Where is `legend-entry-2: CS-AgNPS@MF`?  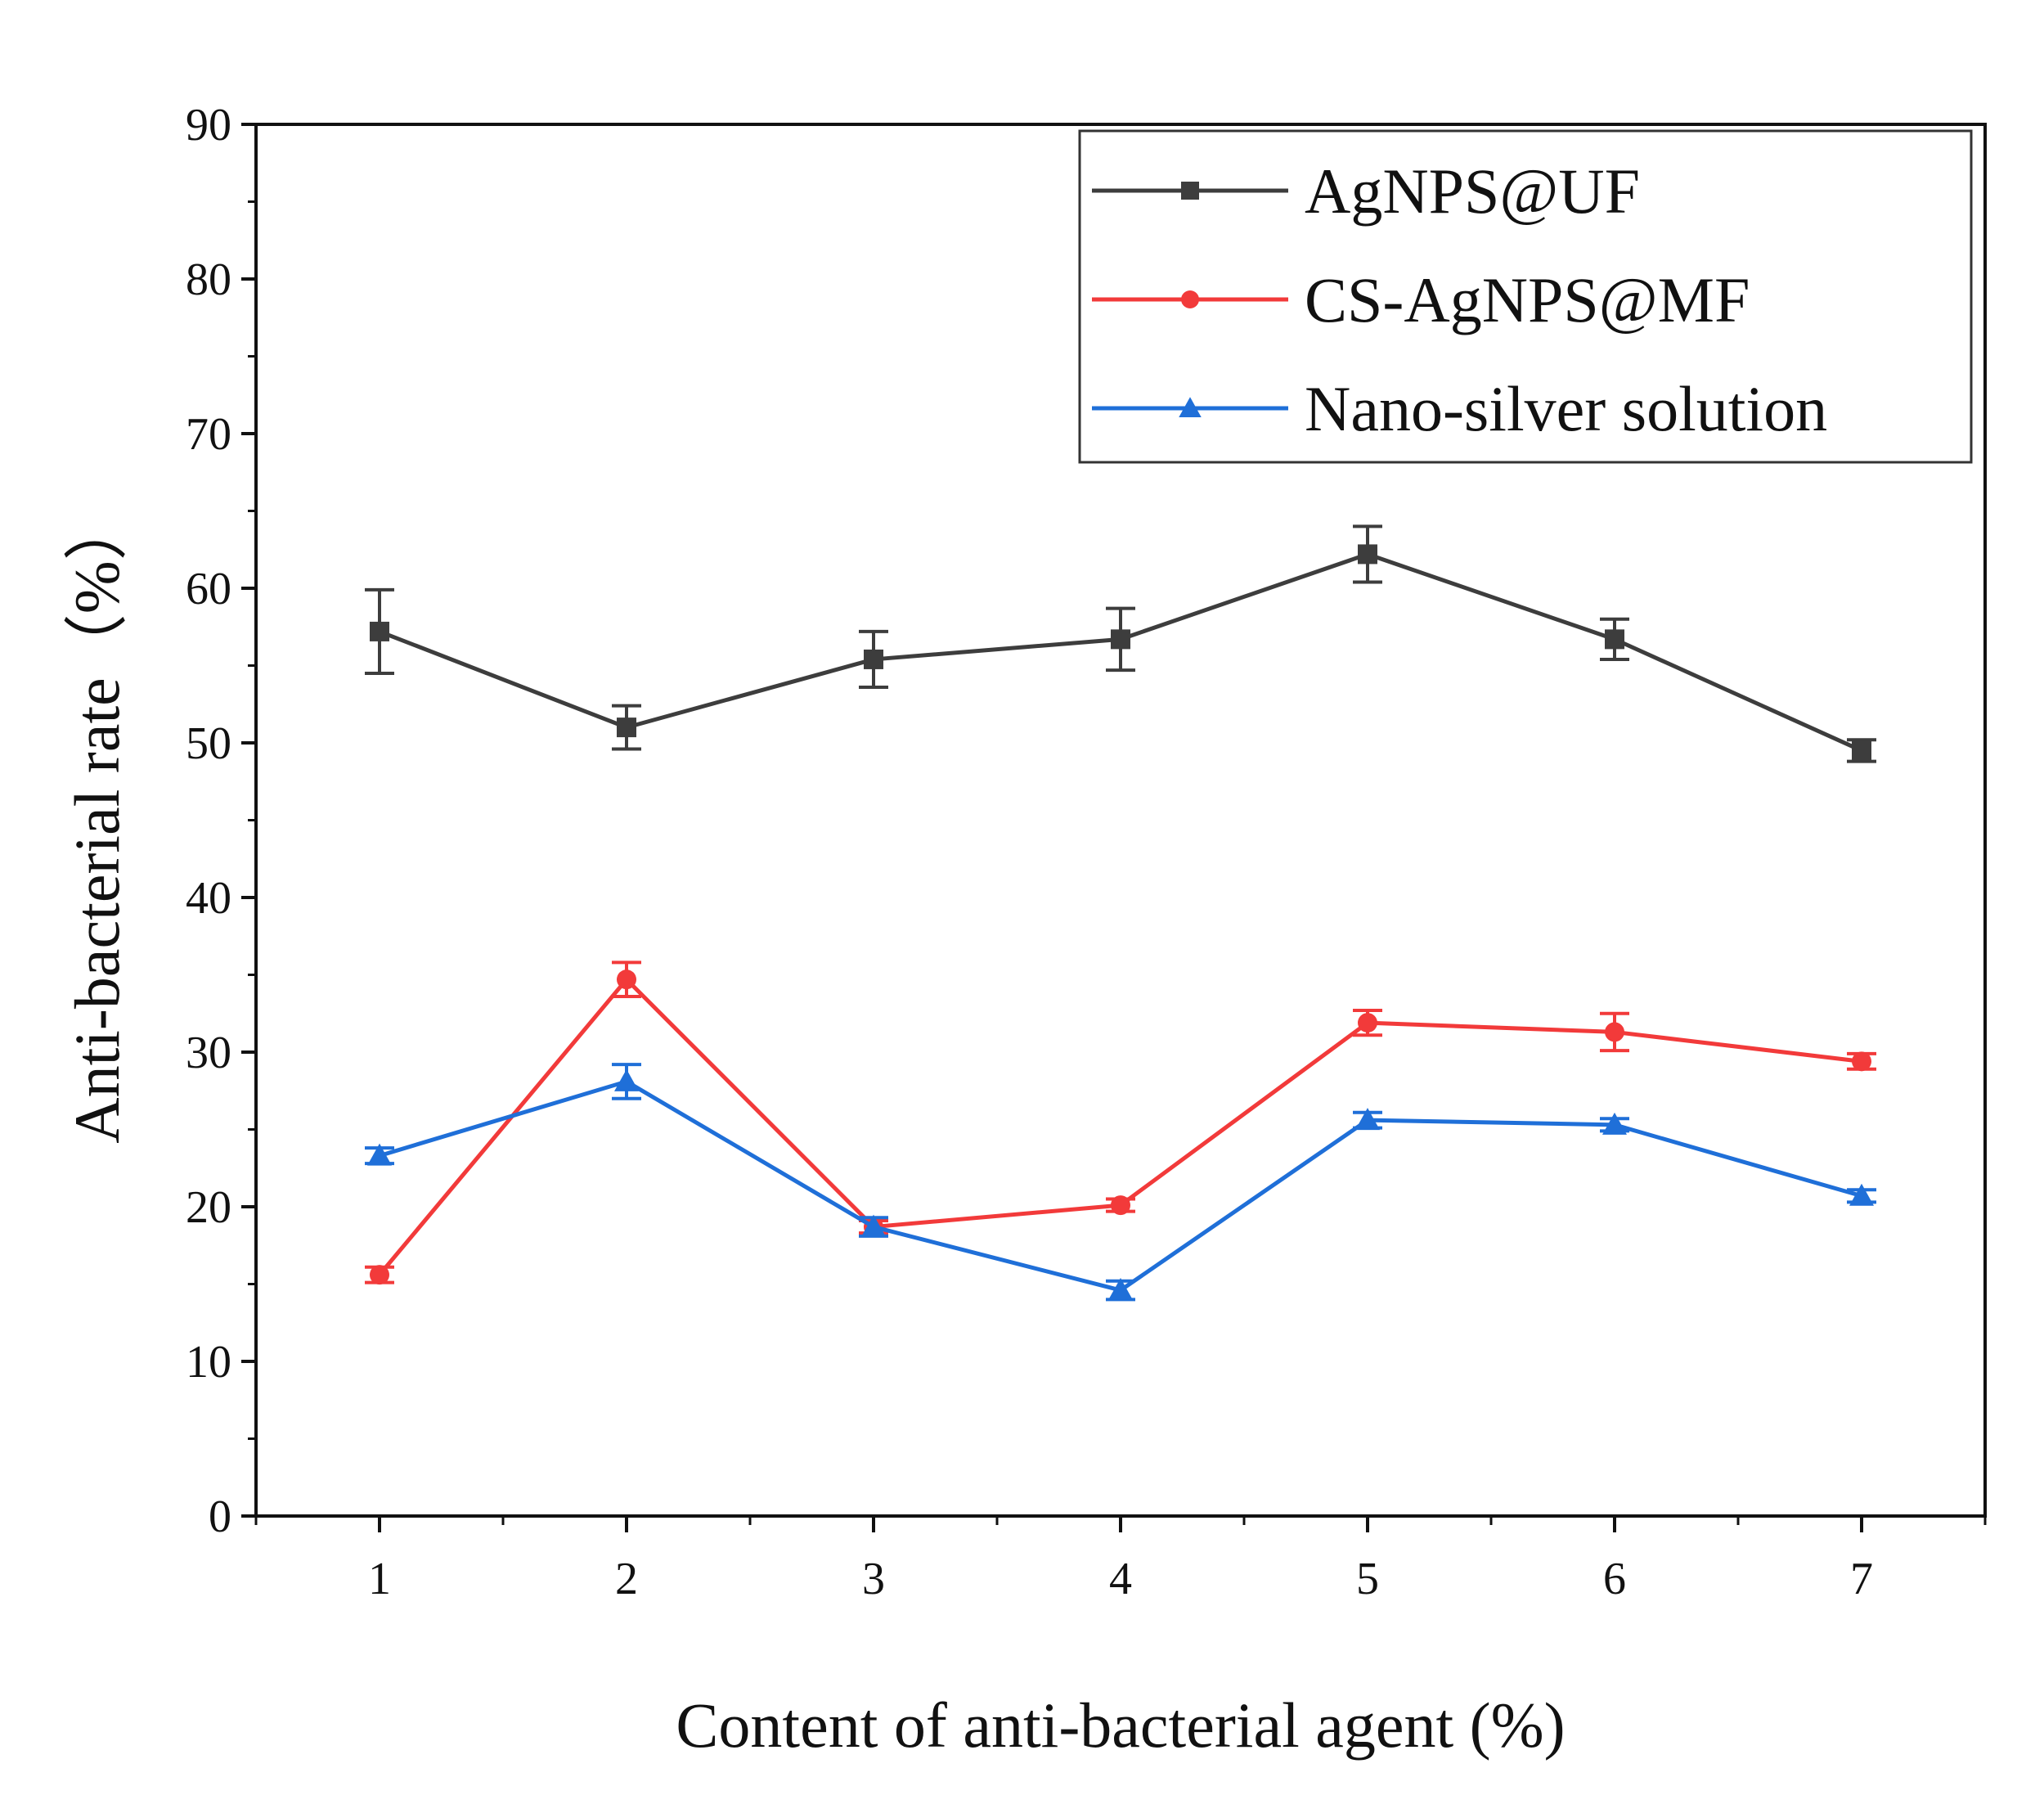 legend-entry-2: CS-AgNPS@MF is located at coordinates (1421, 299).